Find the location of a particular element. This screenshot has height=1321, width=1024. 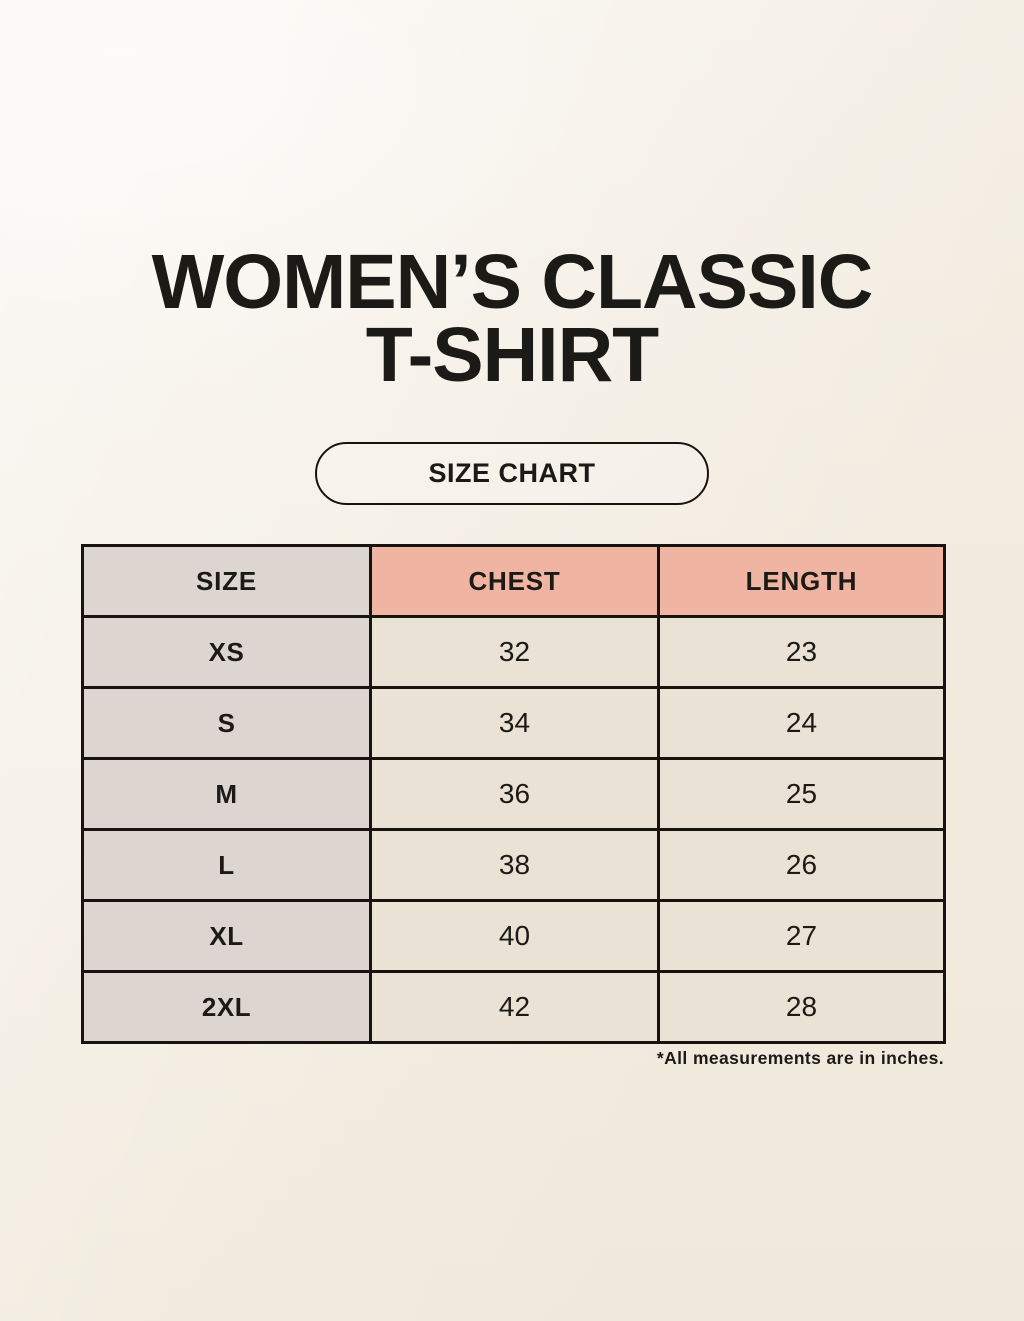

size-row-l: L 38 26 is located at coordinates (513, 865).